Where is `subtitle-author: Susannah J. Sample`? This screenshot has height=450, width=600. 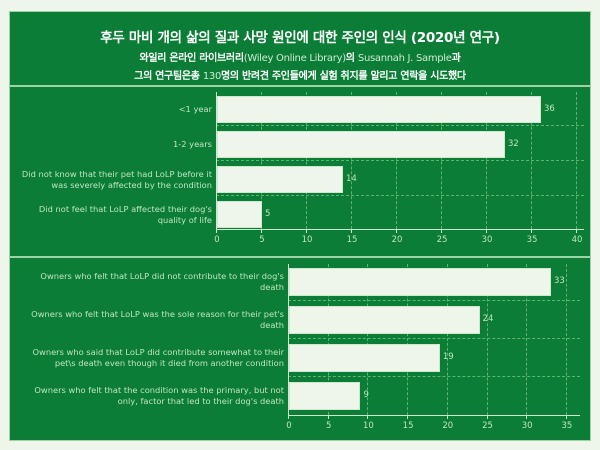
subtitle-author: Susannah J. Sample is located at coordinates (404, 58).